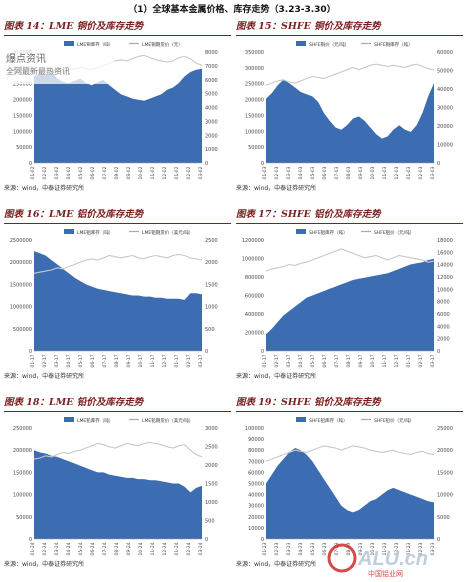 The image size is (464, 582). I want to click on x-axis-tick: 05-24, so click(81, 548).